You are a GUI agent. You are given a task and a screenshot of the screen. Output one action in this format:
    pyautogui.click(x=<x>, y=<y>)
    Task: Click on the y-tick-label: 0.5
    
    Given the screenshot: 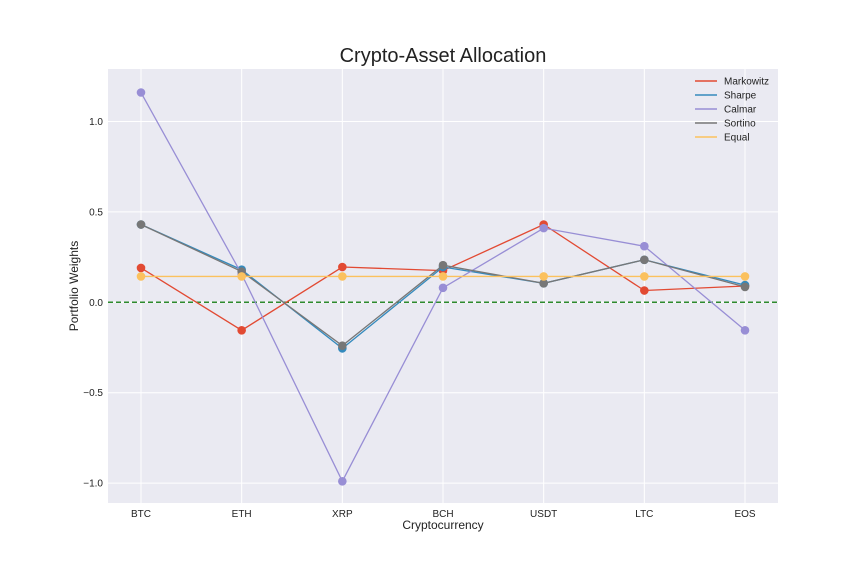 What is the action you would take?
    pyautogui.click(x=96, y=212)
    